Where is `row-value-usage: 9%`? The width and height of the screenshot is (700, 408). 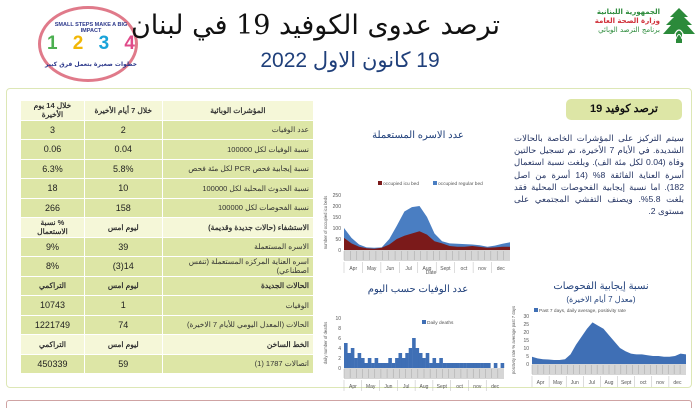
row-value-usage: 9% is located at coordinates (52, 246).